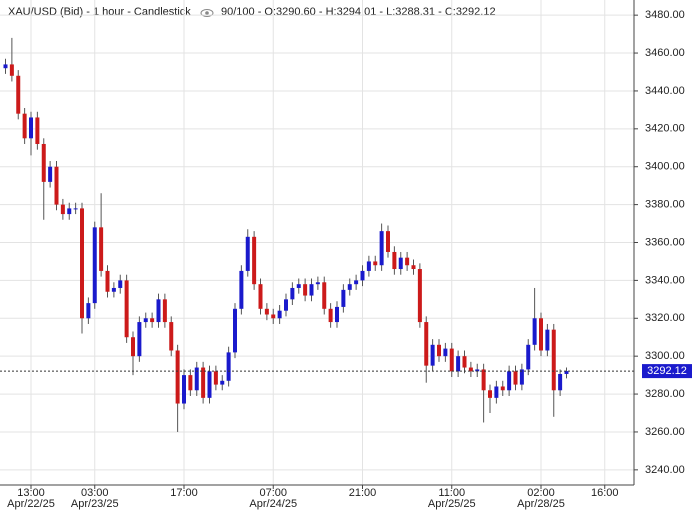  I want to click on y-tick-label: 3260.00, so click(665, 432).